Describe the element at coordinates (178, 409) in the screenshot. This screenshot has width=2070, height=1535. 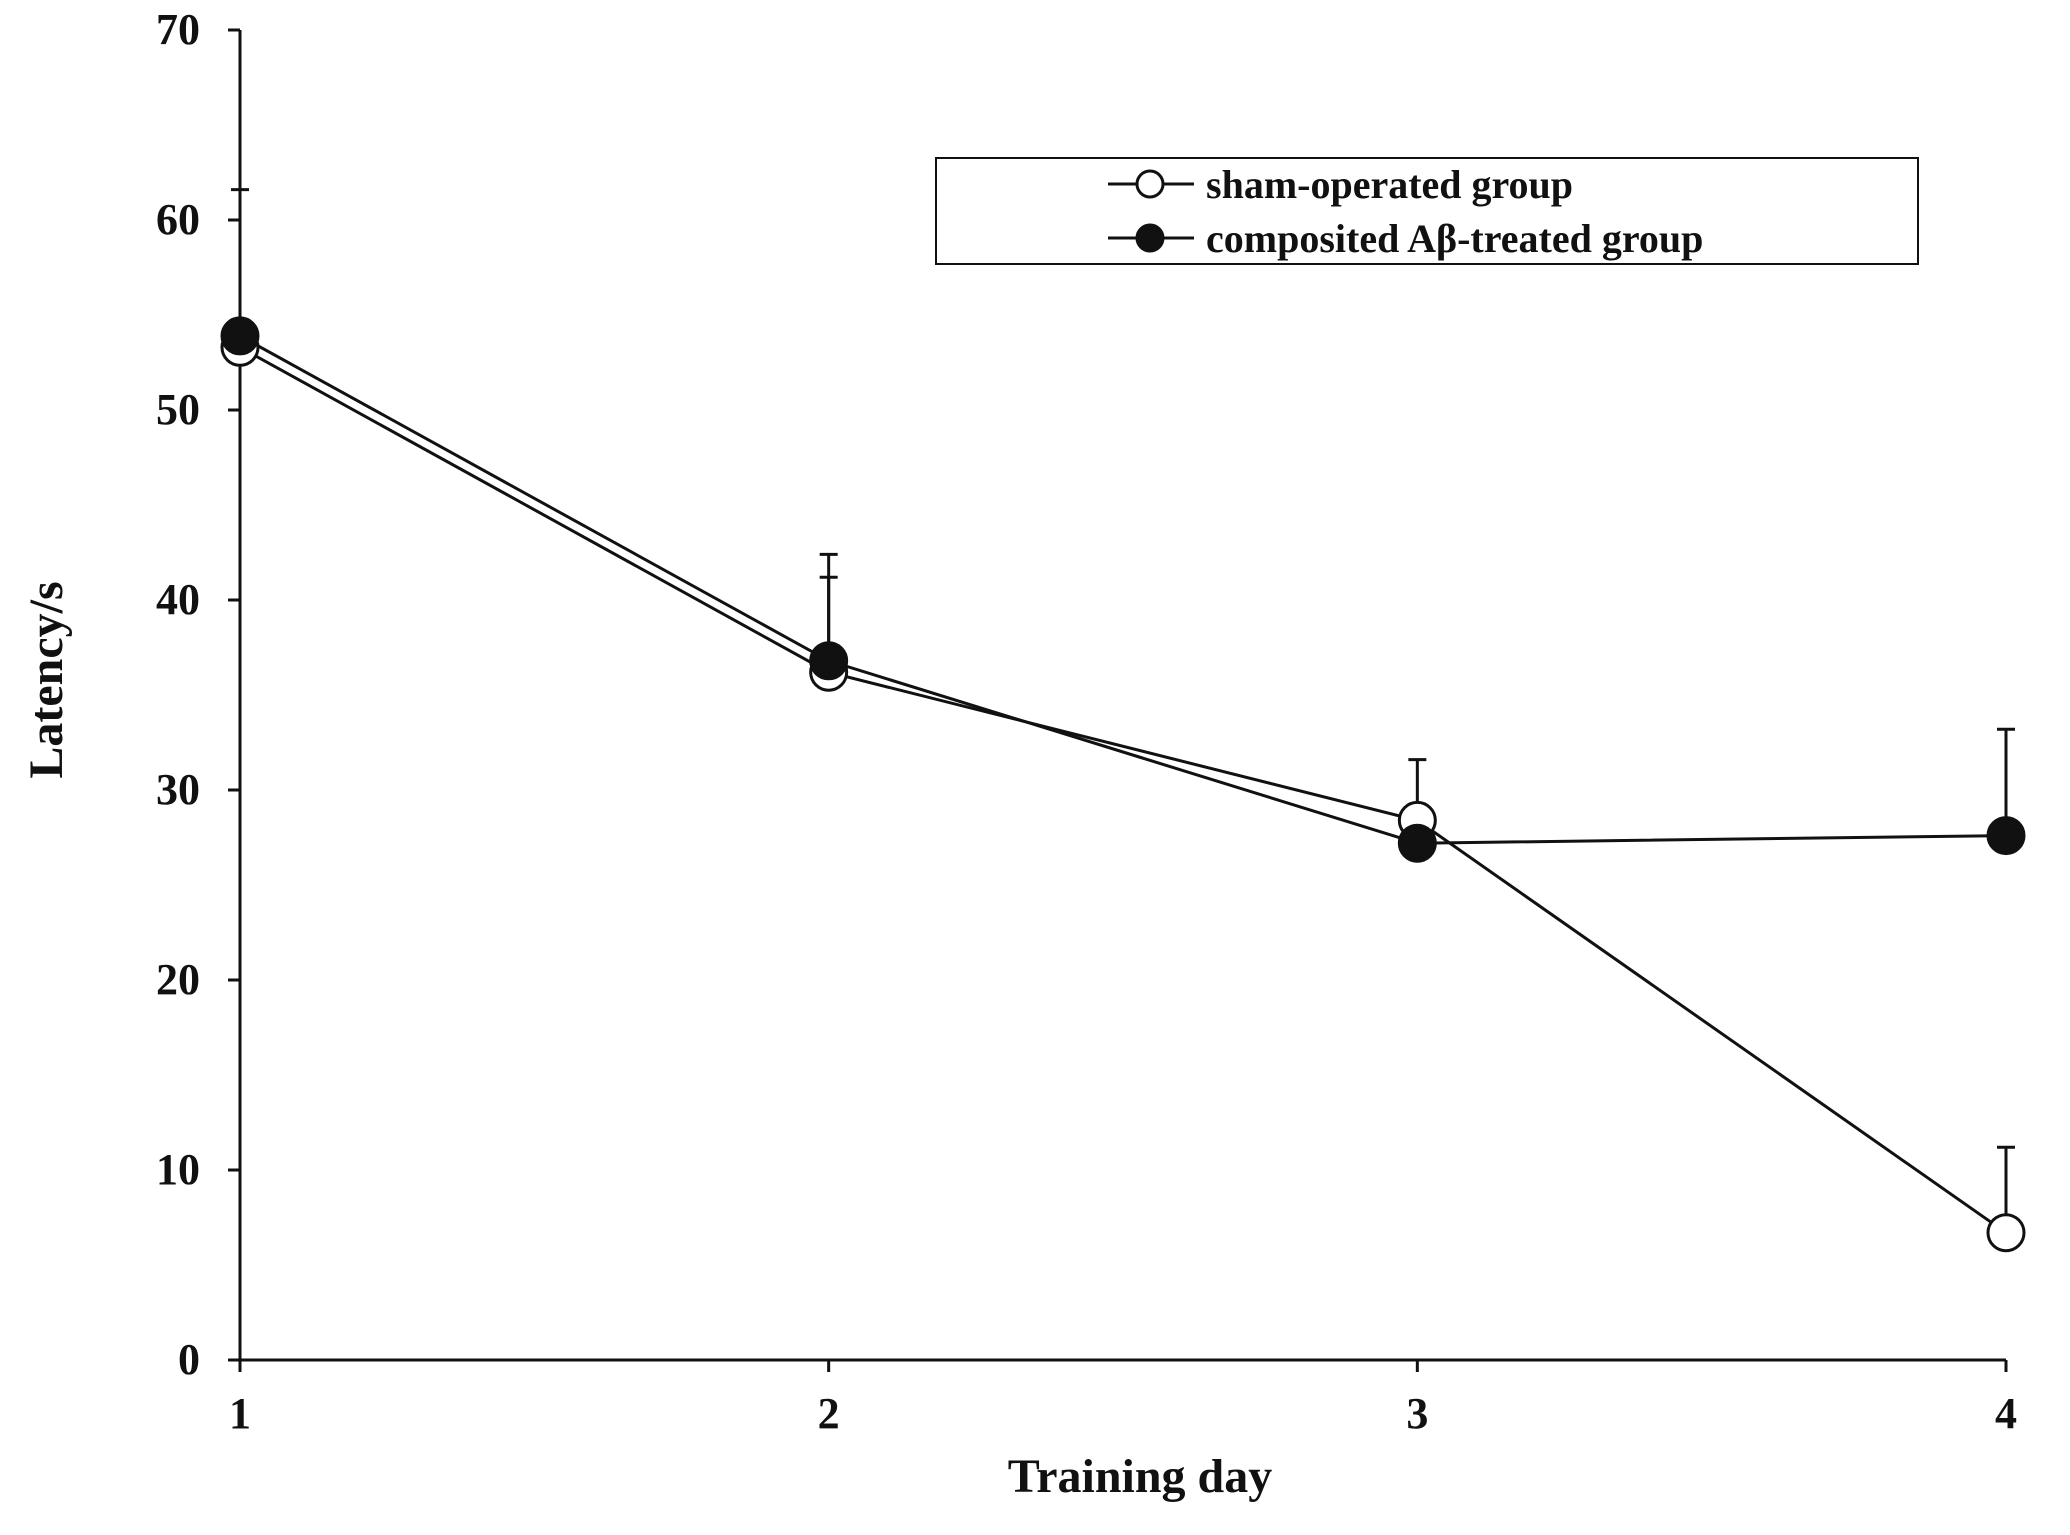
I see `y-tick-label: 50` at that location.